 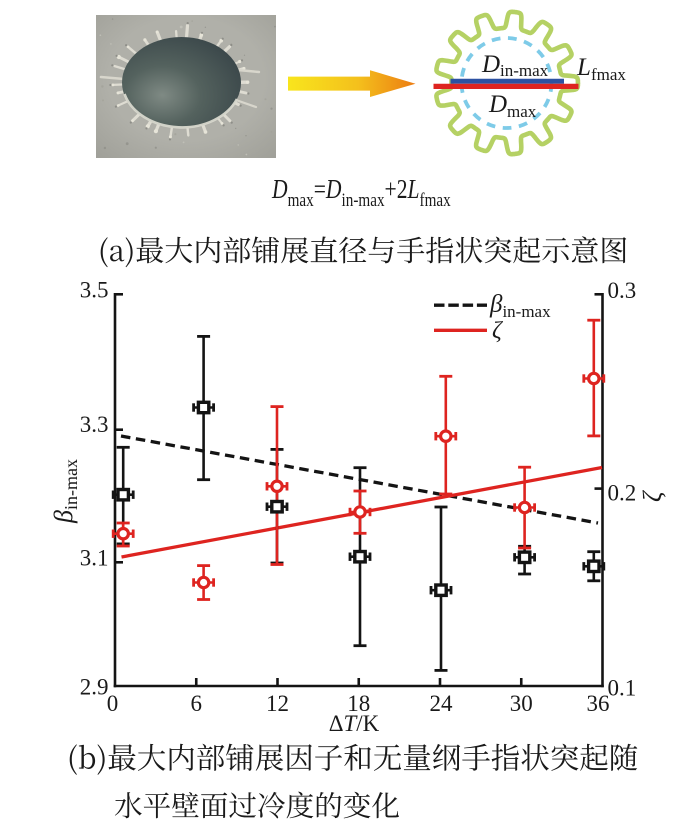 What do you see at coordinates (358, 703) in the screenshot?
I see `svg-text: 18` at bounding box center [358, 703].